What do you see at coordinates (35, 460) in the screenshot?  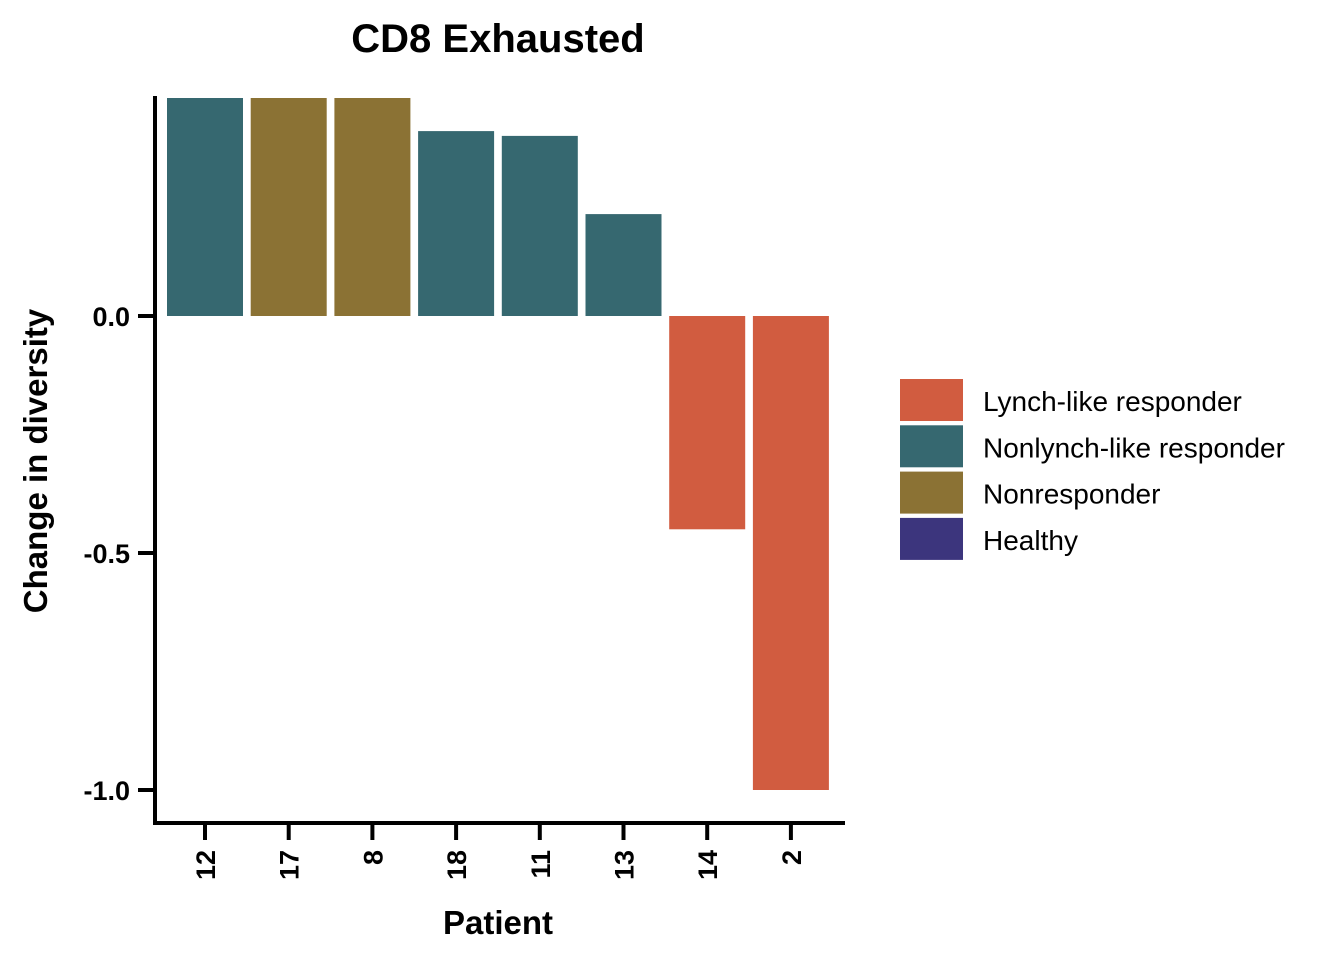 I see `y-axis-title: Change in diversity` at bounding box center [35, 460].